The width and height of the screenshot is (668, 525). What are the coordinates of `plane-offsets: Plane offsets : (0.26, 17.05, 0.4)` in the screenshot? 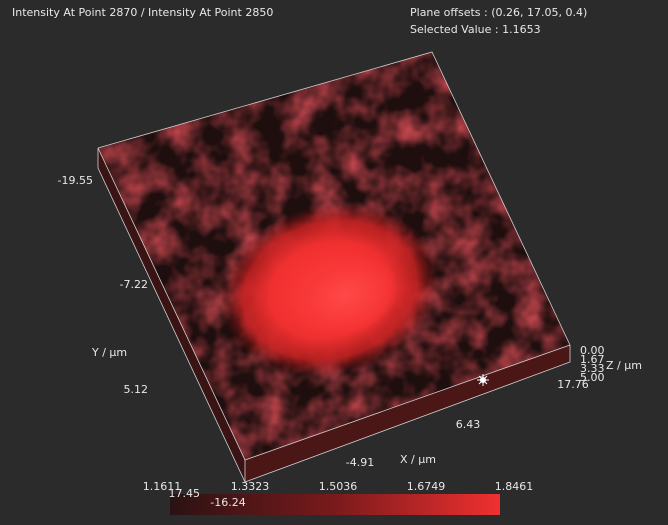 It's located at (498, 12).